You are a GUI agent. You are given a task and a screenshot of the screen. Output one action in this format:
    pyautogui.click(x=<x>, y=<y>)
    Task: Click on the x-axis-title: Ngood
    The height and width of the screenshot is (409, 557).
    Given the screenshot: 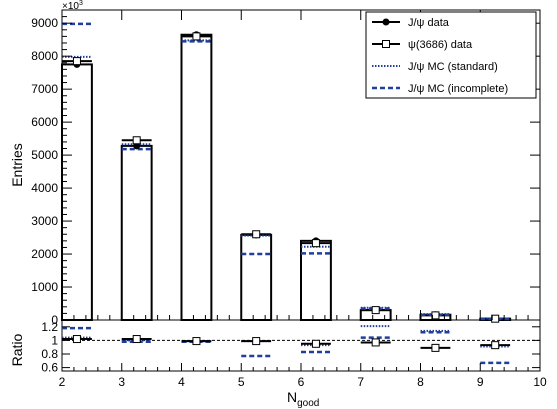 What is the action you would take?
    pyautogui.click(x=303, y=399)
    